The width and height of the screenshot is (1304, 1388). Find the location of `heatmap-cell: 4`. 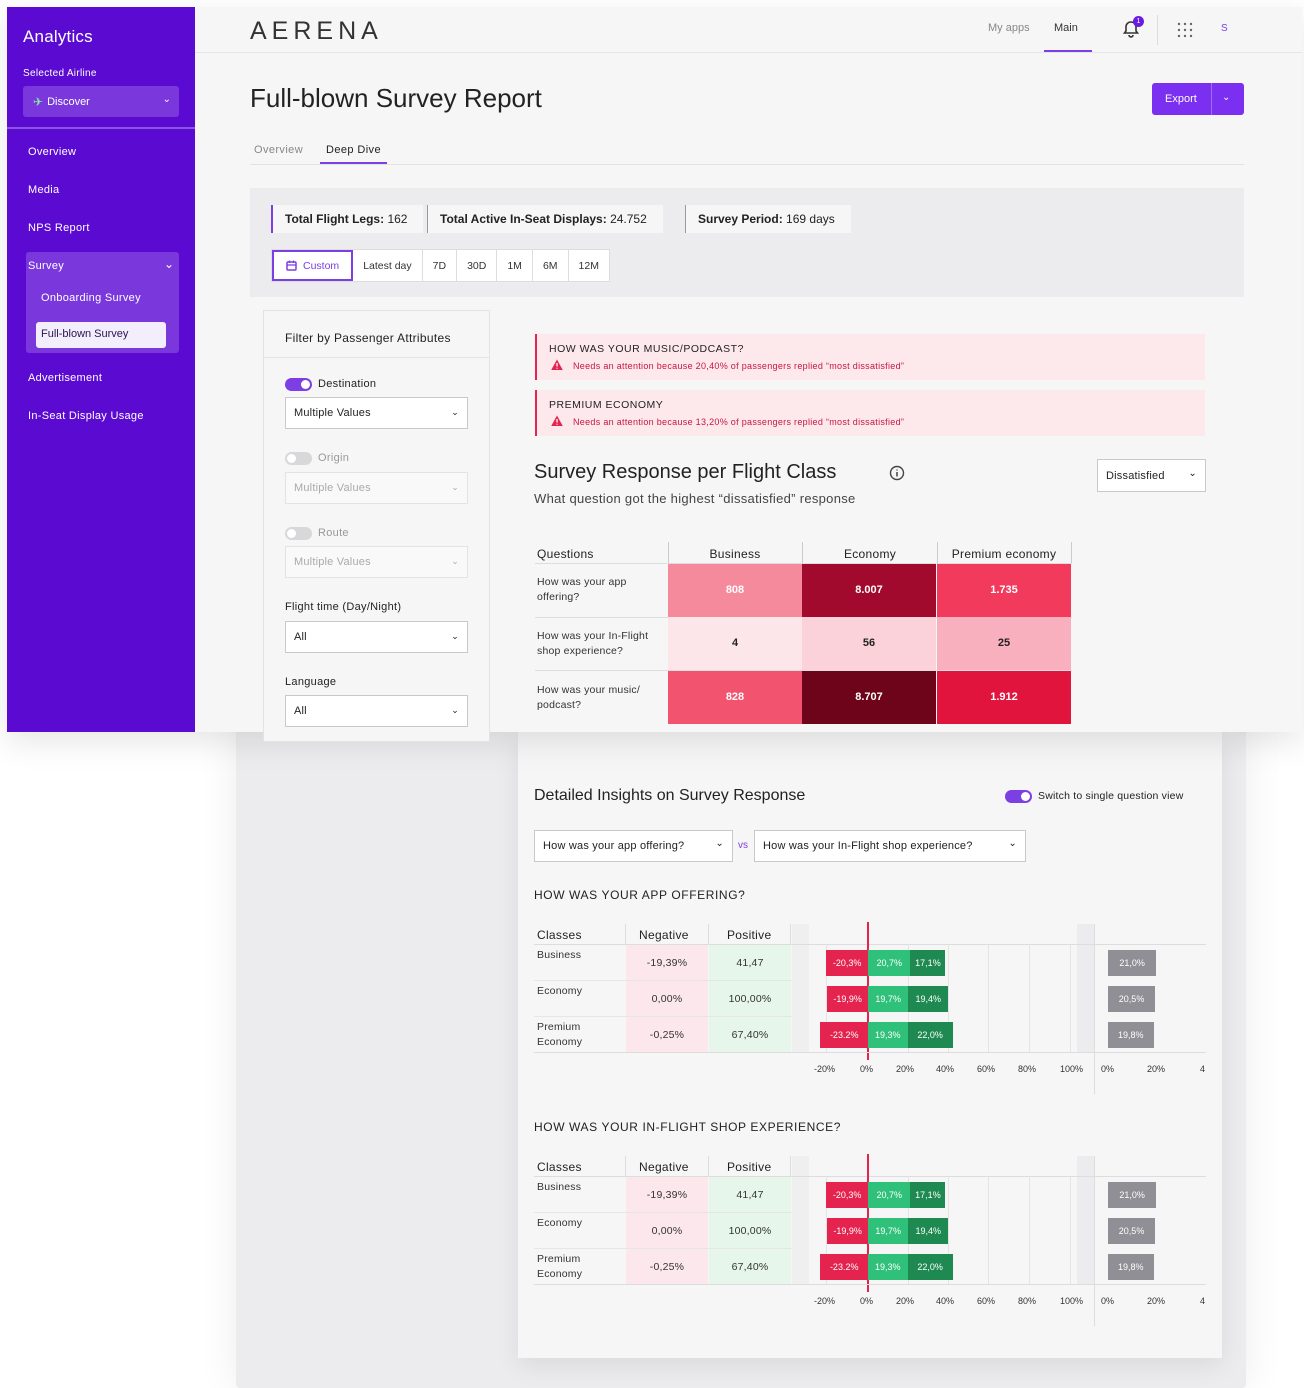

heatmap-cell: 4 is located at coordinates (735, 643).